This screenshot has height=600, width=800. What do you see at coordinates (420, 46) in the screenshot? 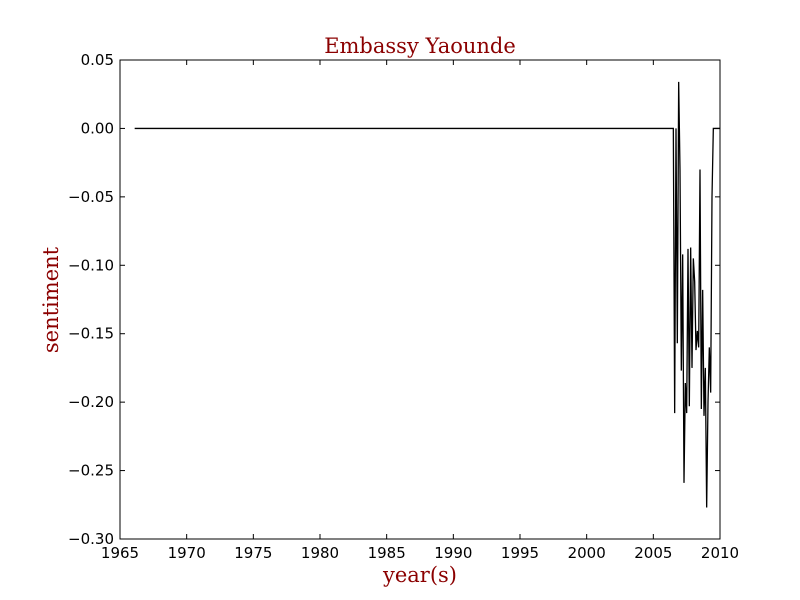
I see `chart-title: Embassy Yaounde` at bounding box center [420, 46].